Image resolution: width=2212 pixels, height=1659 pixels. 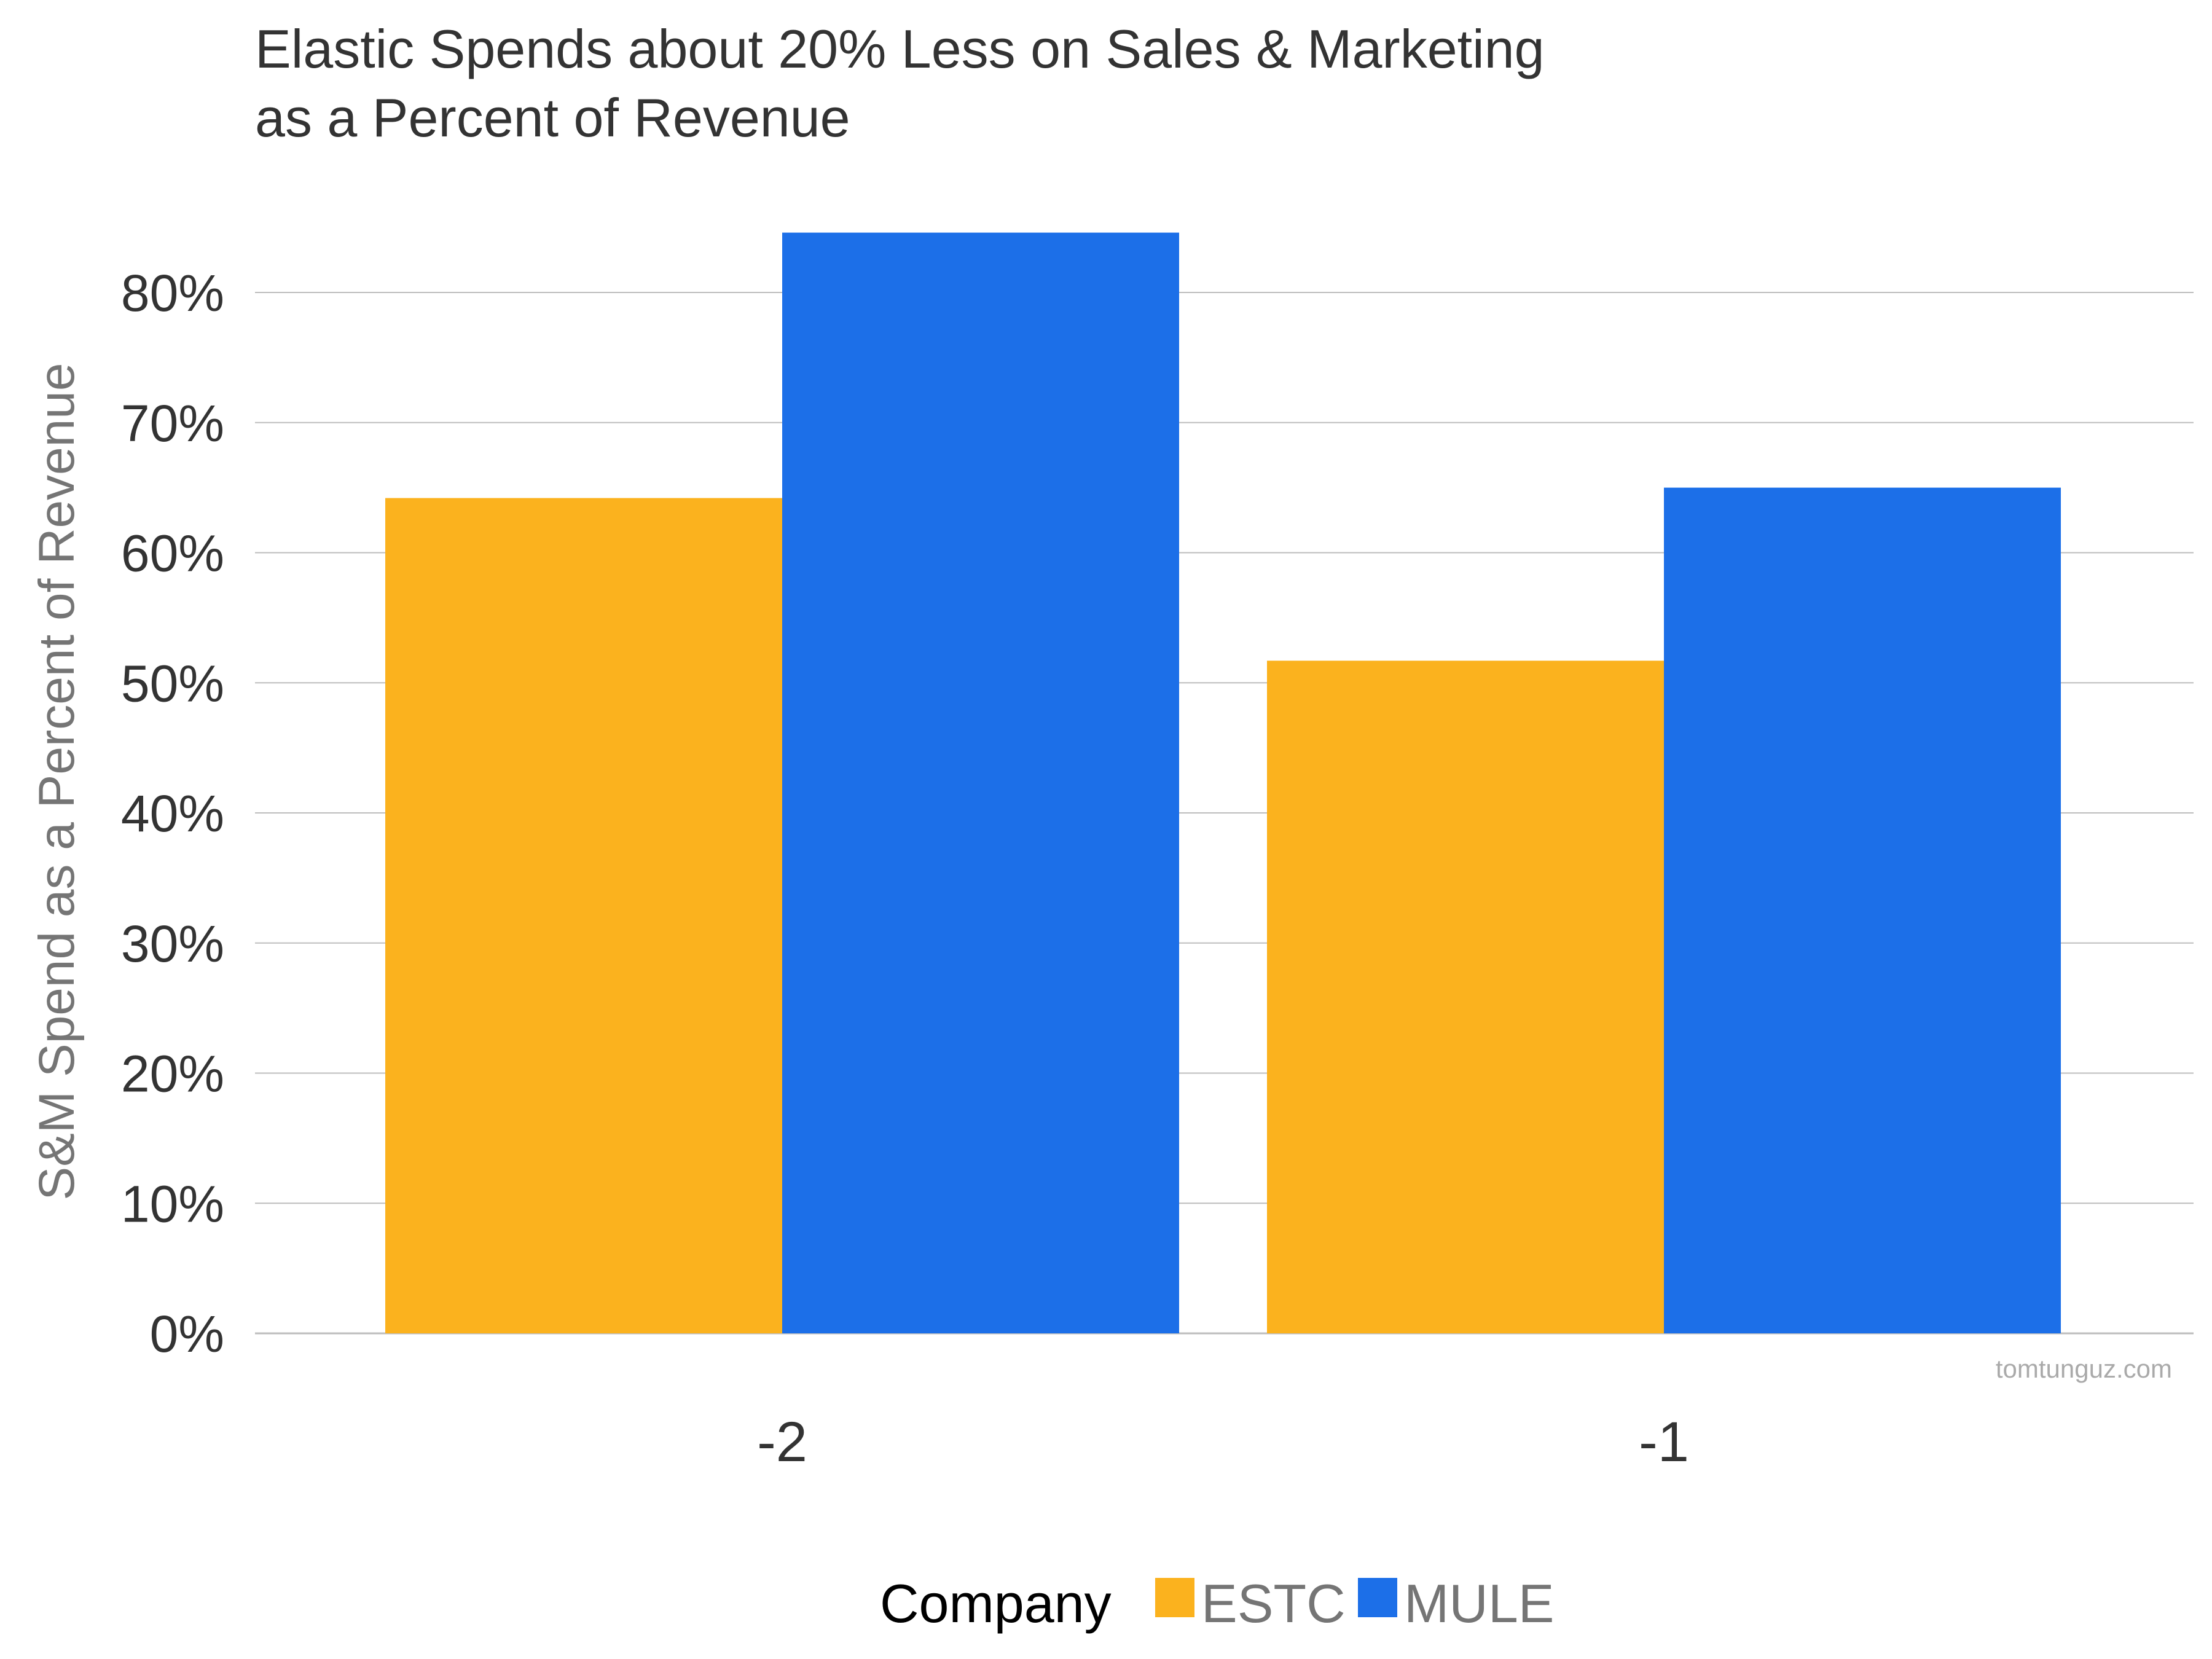 I want to click on legend-label-mule: MULE, so click(x=1479, y=1603).